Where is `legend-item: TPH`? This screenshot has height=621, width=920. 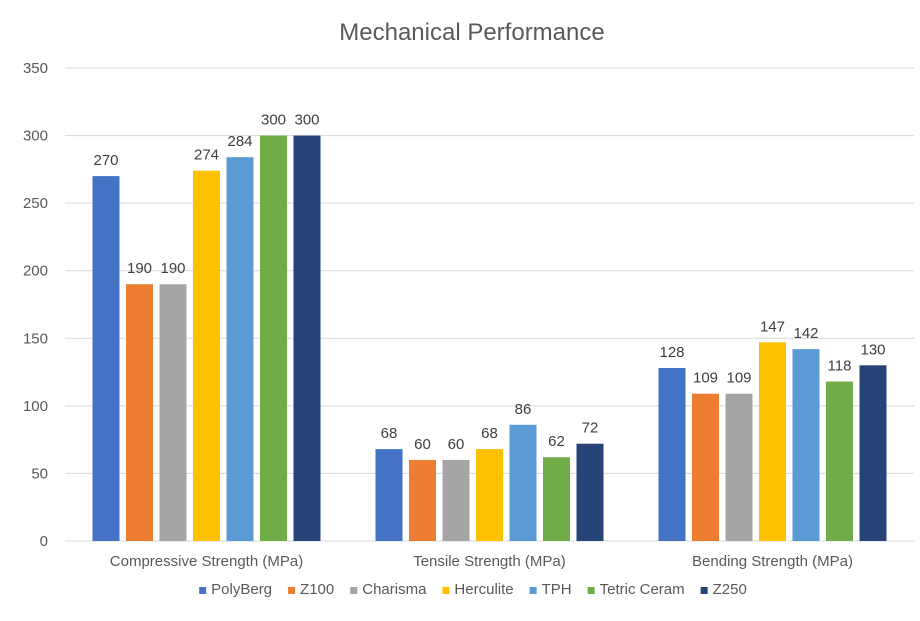
legend-item: TPH is located at coordinates (550, 589).